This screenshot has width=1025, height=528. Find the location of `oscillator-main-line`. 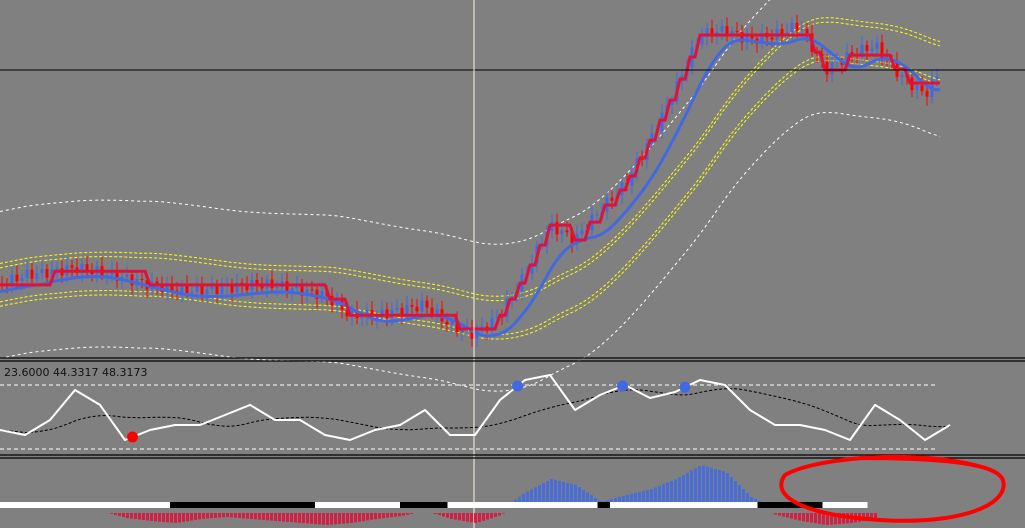

oscillator-main-line is located at coordinates (475, 407).